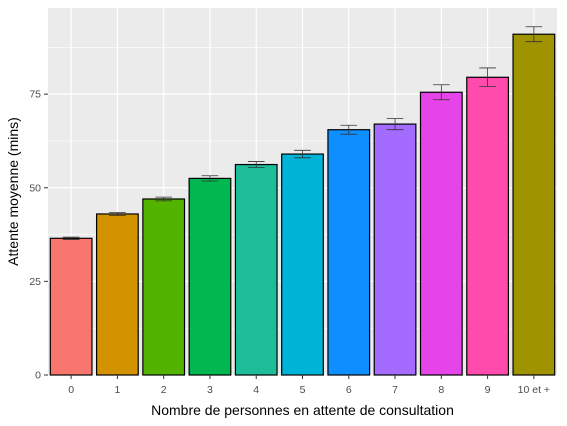 The width and height of the screenshot is (567, 426). What do you see at coordinates (35, 282) in the screenshot?
I see `y-tick-label: 25` at bounding box center [35, 282].